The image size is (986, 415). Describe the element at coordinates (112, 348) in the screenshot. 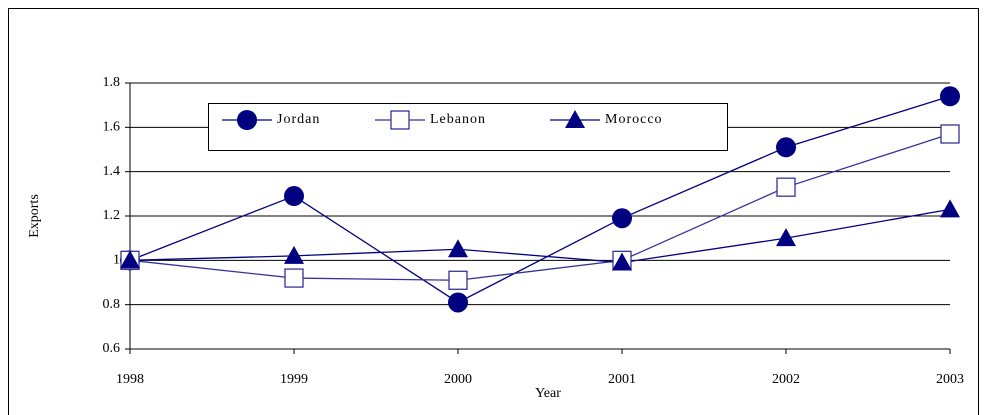

I see `y-tick-label: 0.6` at that location.